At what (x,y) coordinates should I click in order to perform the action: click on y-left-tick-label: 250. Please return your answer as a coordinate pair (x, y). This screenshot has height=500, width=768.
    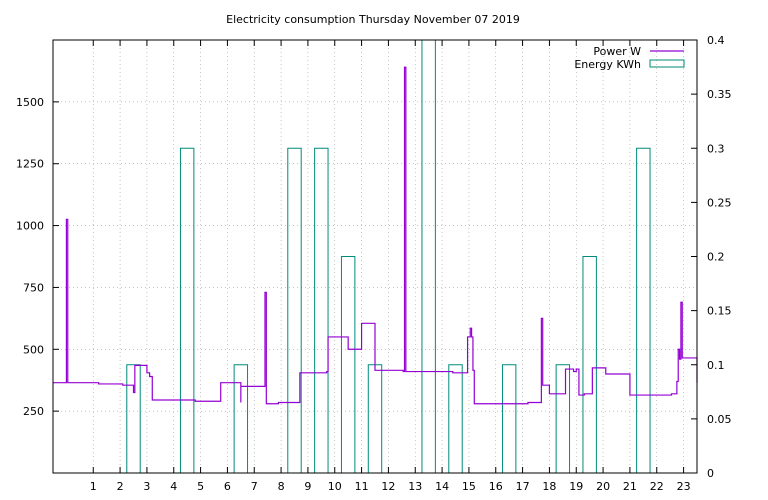
    Looking at the image, I should click on (33, 411).